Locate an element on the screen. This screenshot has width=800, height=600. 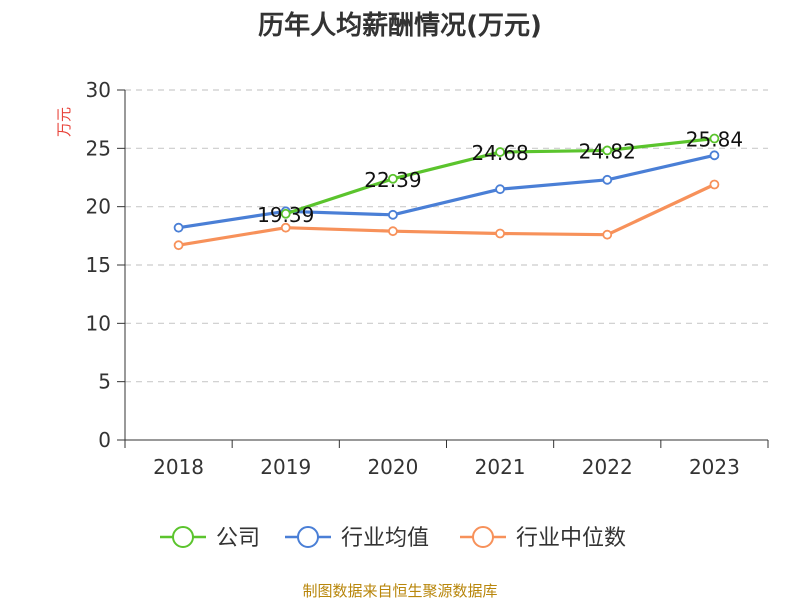
legend: 公司 行业均值 行业中位数 is located at coordinates (393, 538).